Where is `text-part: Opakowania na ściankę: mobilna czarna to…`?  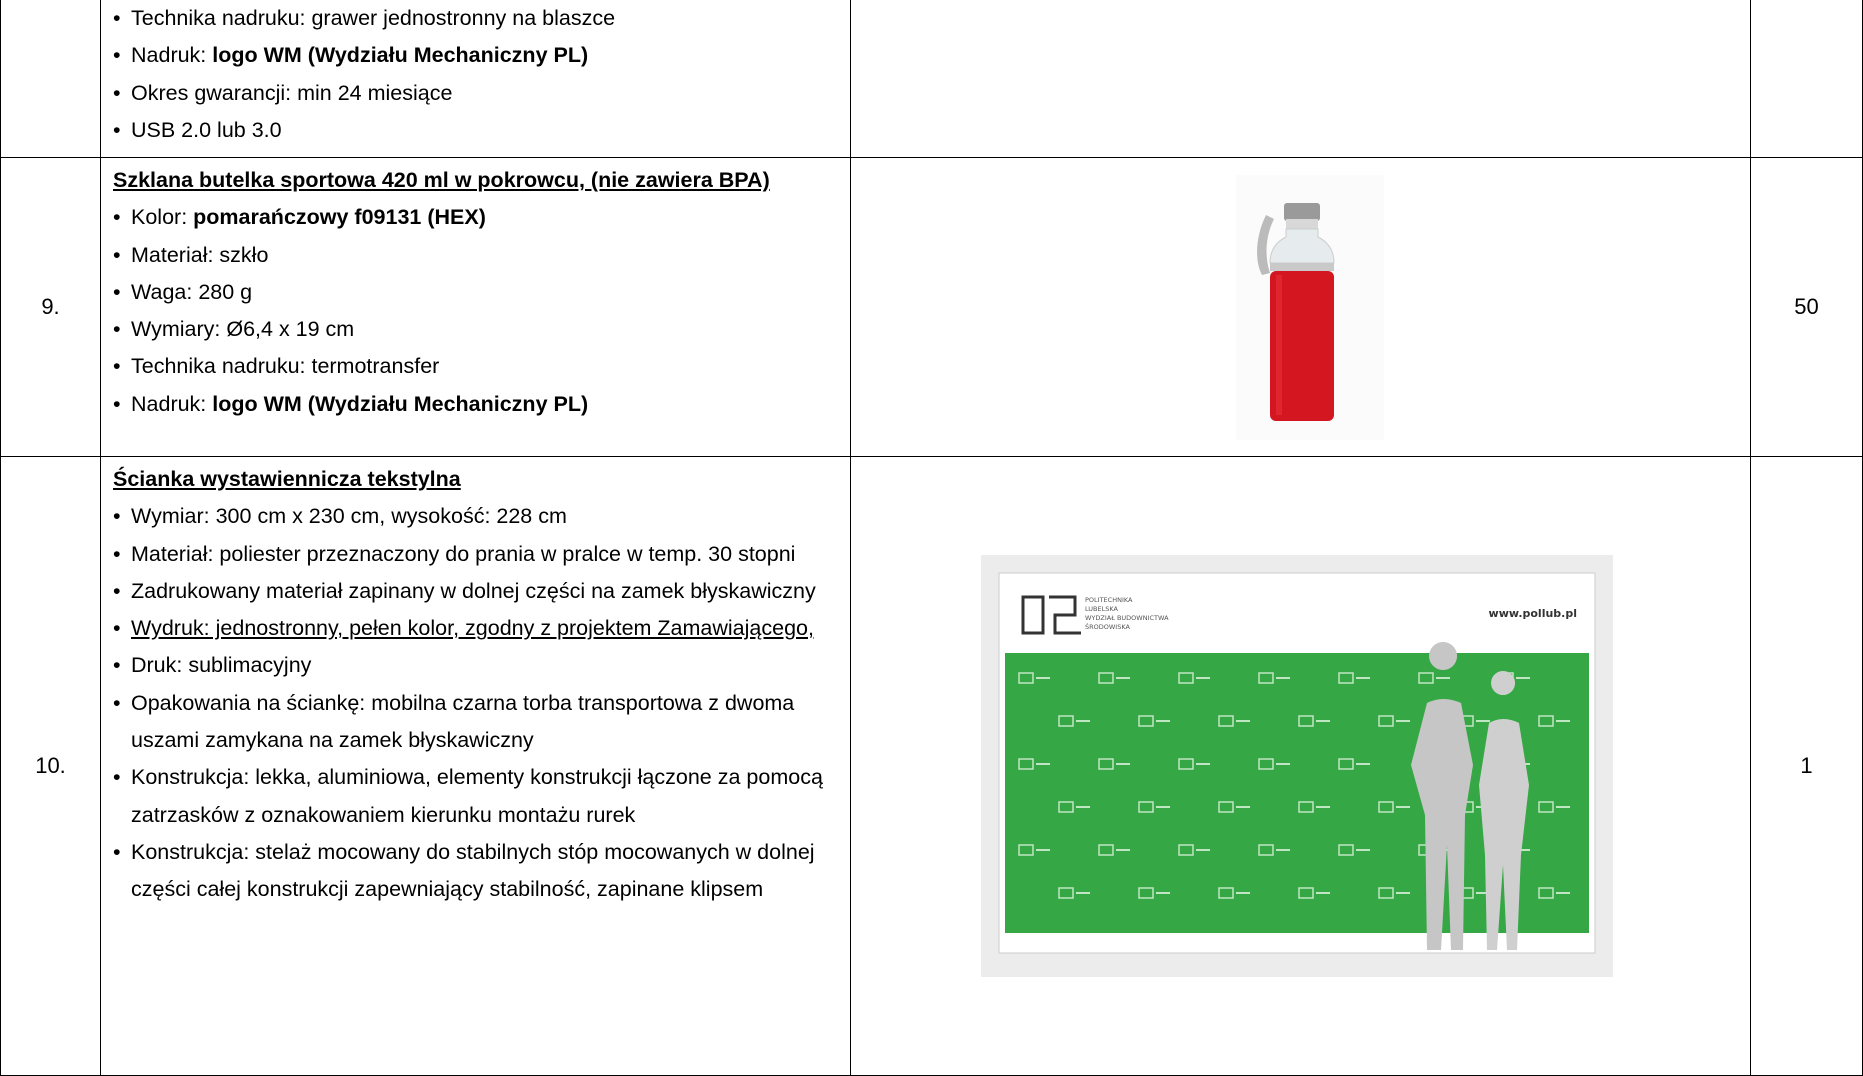
text-part: Opakowania na ściankę: mobilna czarna to… is located at coordinates (463, 721).